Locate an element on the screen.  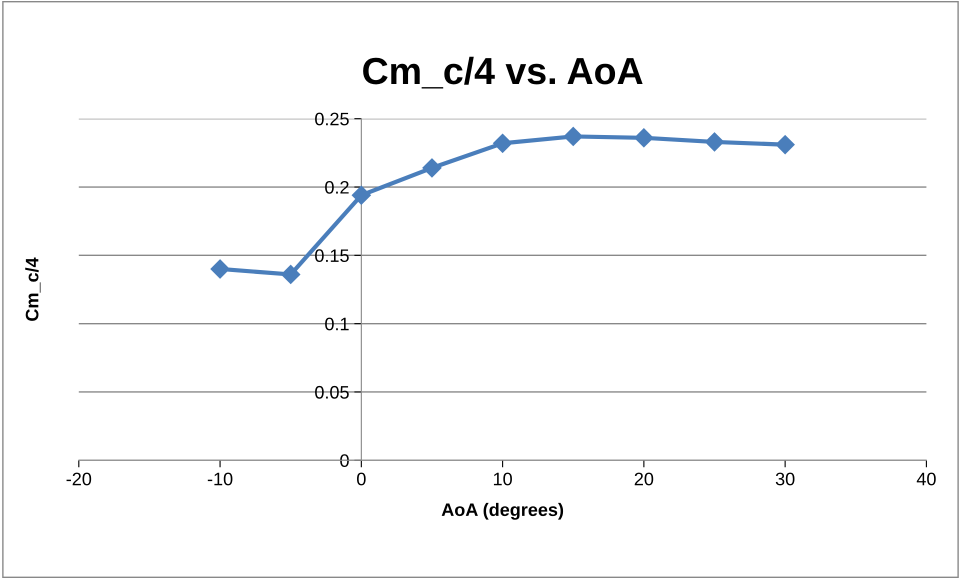
y-tick-label: 0.15 is located at coordinates (332, 255).